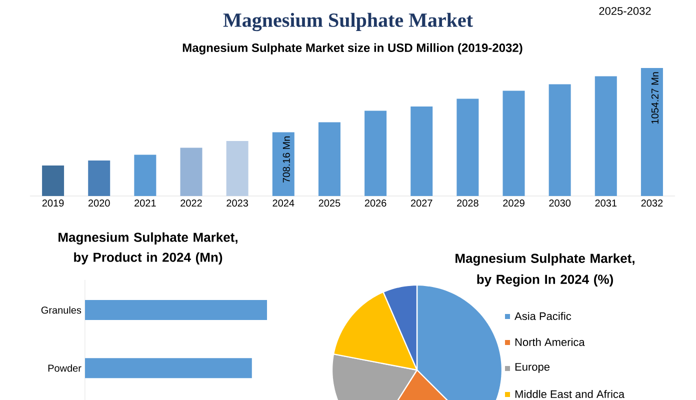 The width and height of the screenshot is (696, 400). Describe the element at coordinates (53, 203) in the screenshot. I see `x-tick-label: 2019` at that location.